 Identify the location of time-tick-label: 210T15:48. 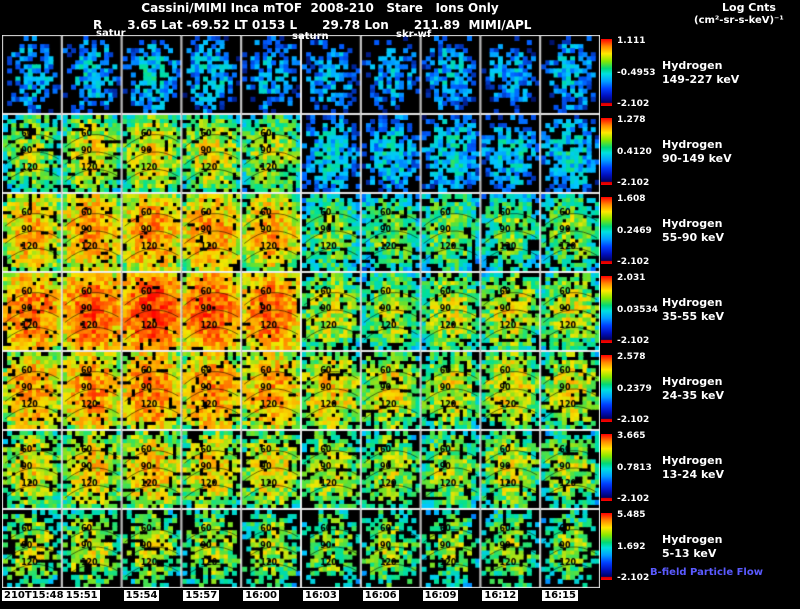
(34, 595).